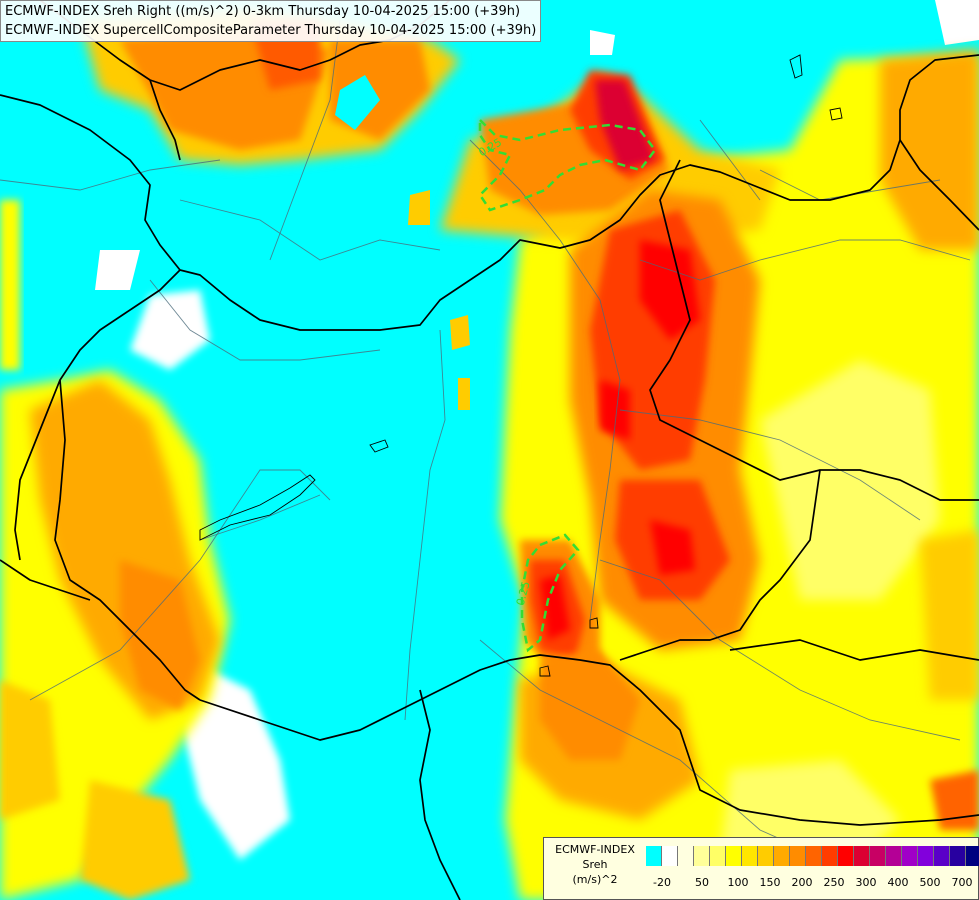 The width and height of the screenshot is (979, 900). Describe the element at coordinates (962, 882) in the screenshot. I see `legend-tick-label: 700` at that location.